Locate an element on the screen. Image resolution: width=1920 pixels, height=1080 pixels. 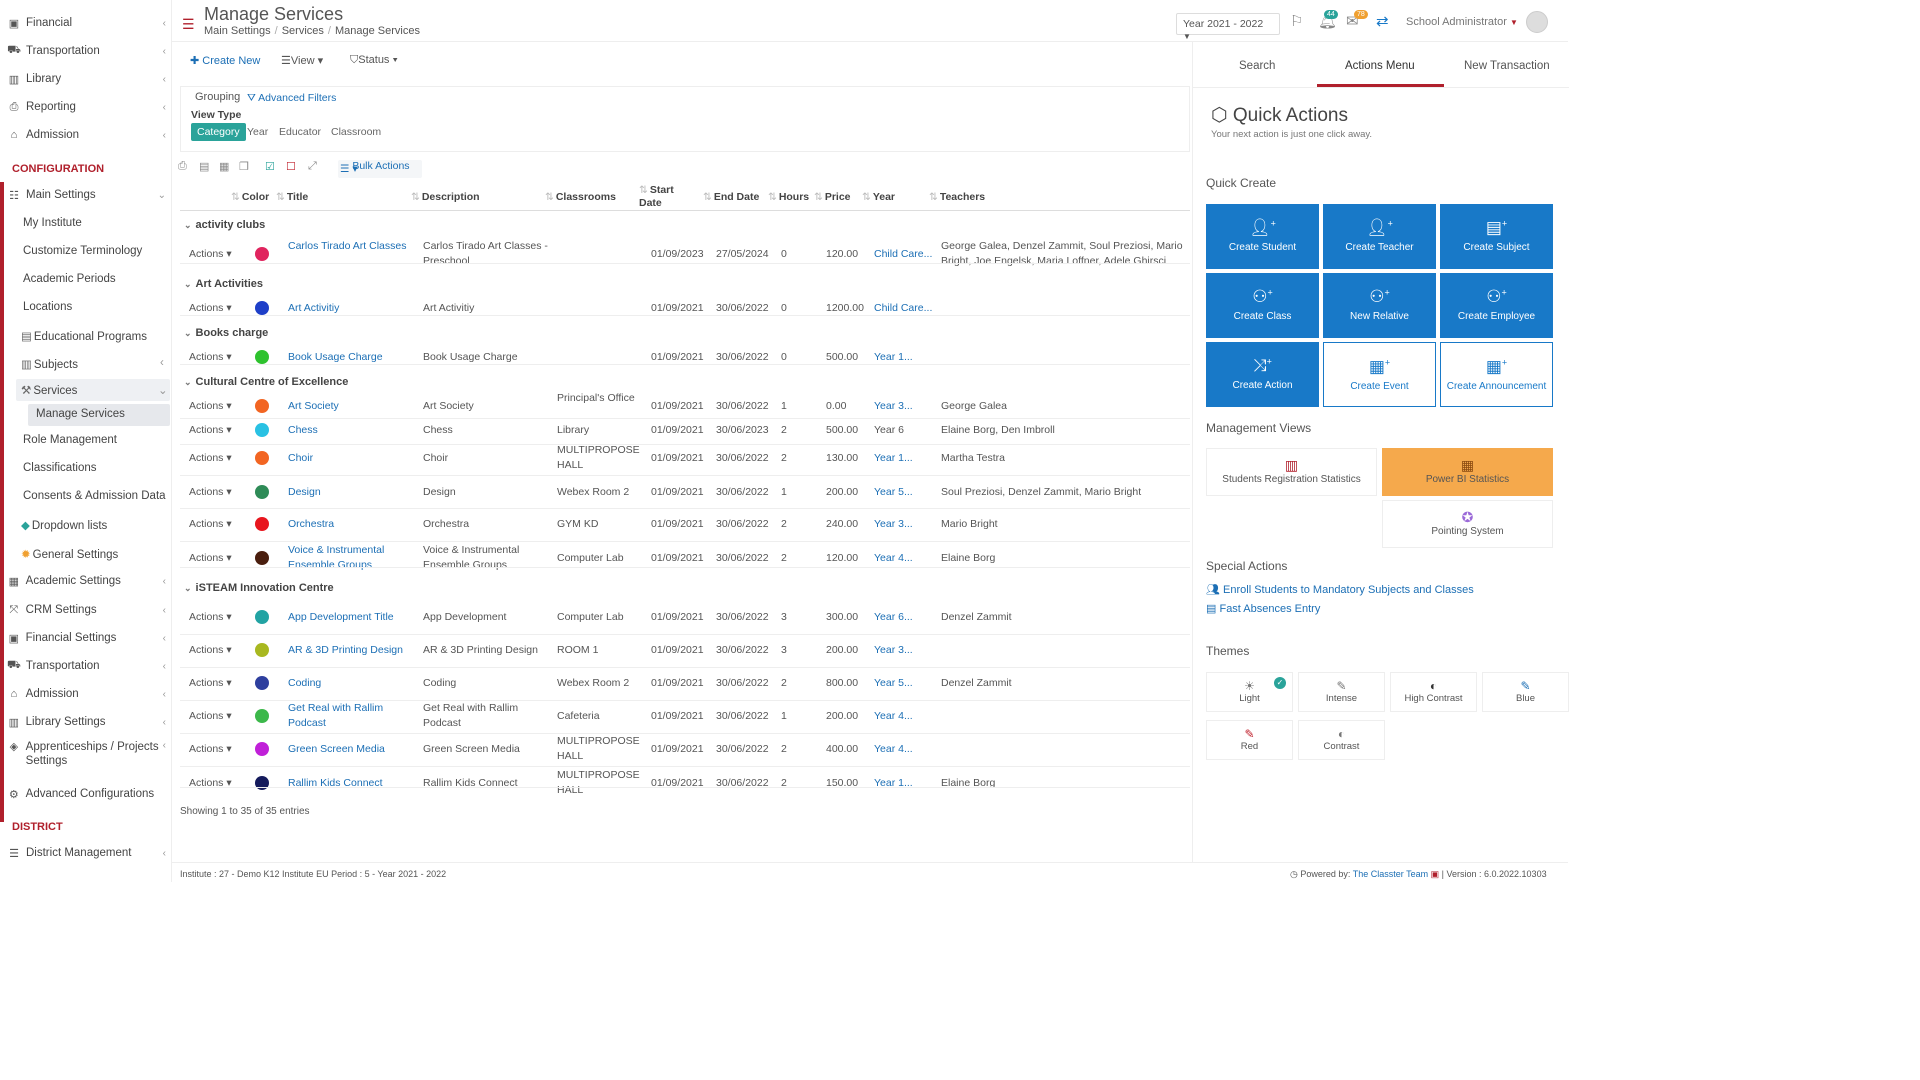
sidebar-item-district: ☰ District Management ‹ is located at coordinates (86, 853).